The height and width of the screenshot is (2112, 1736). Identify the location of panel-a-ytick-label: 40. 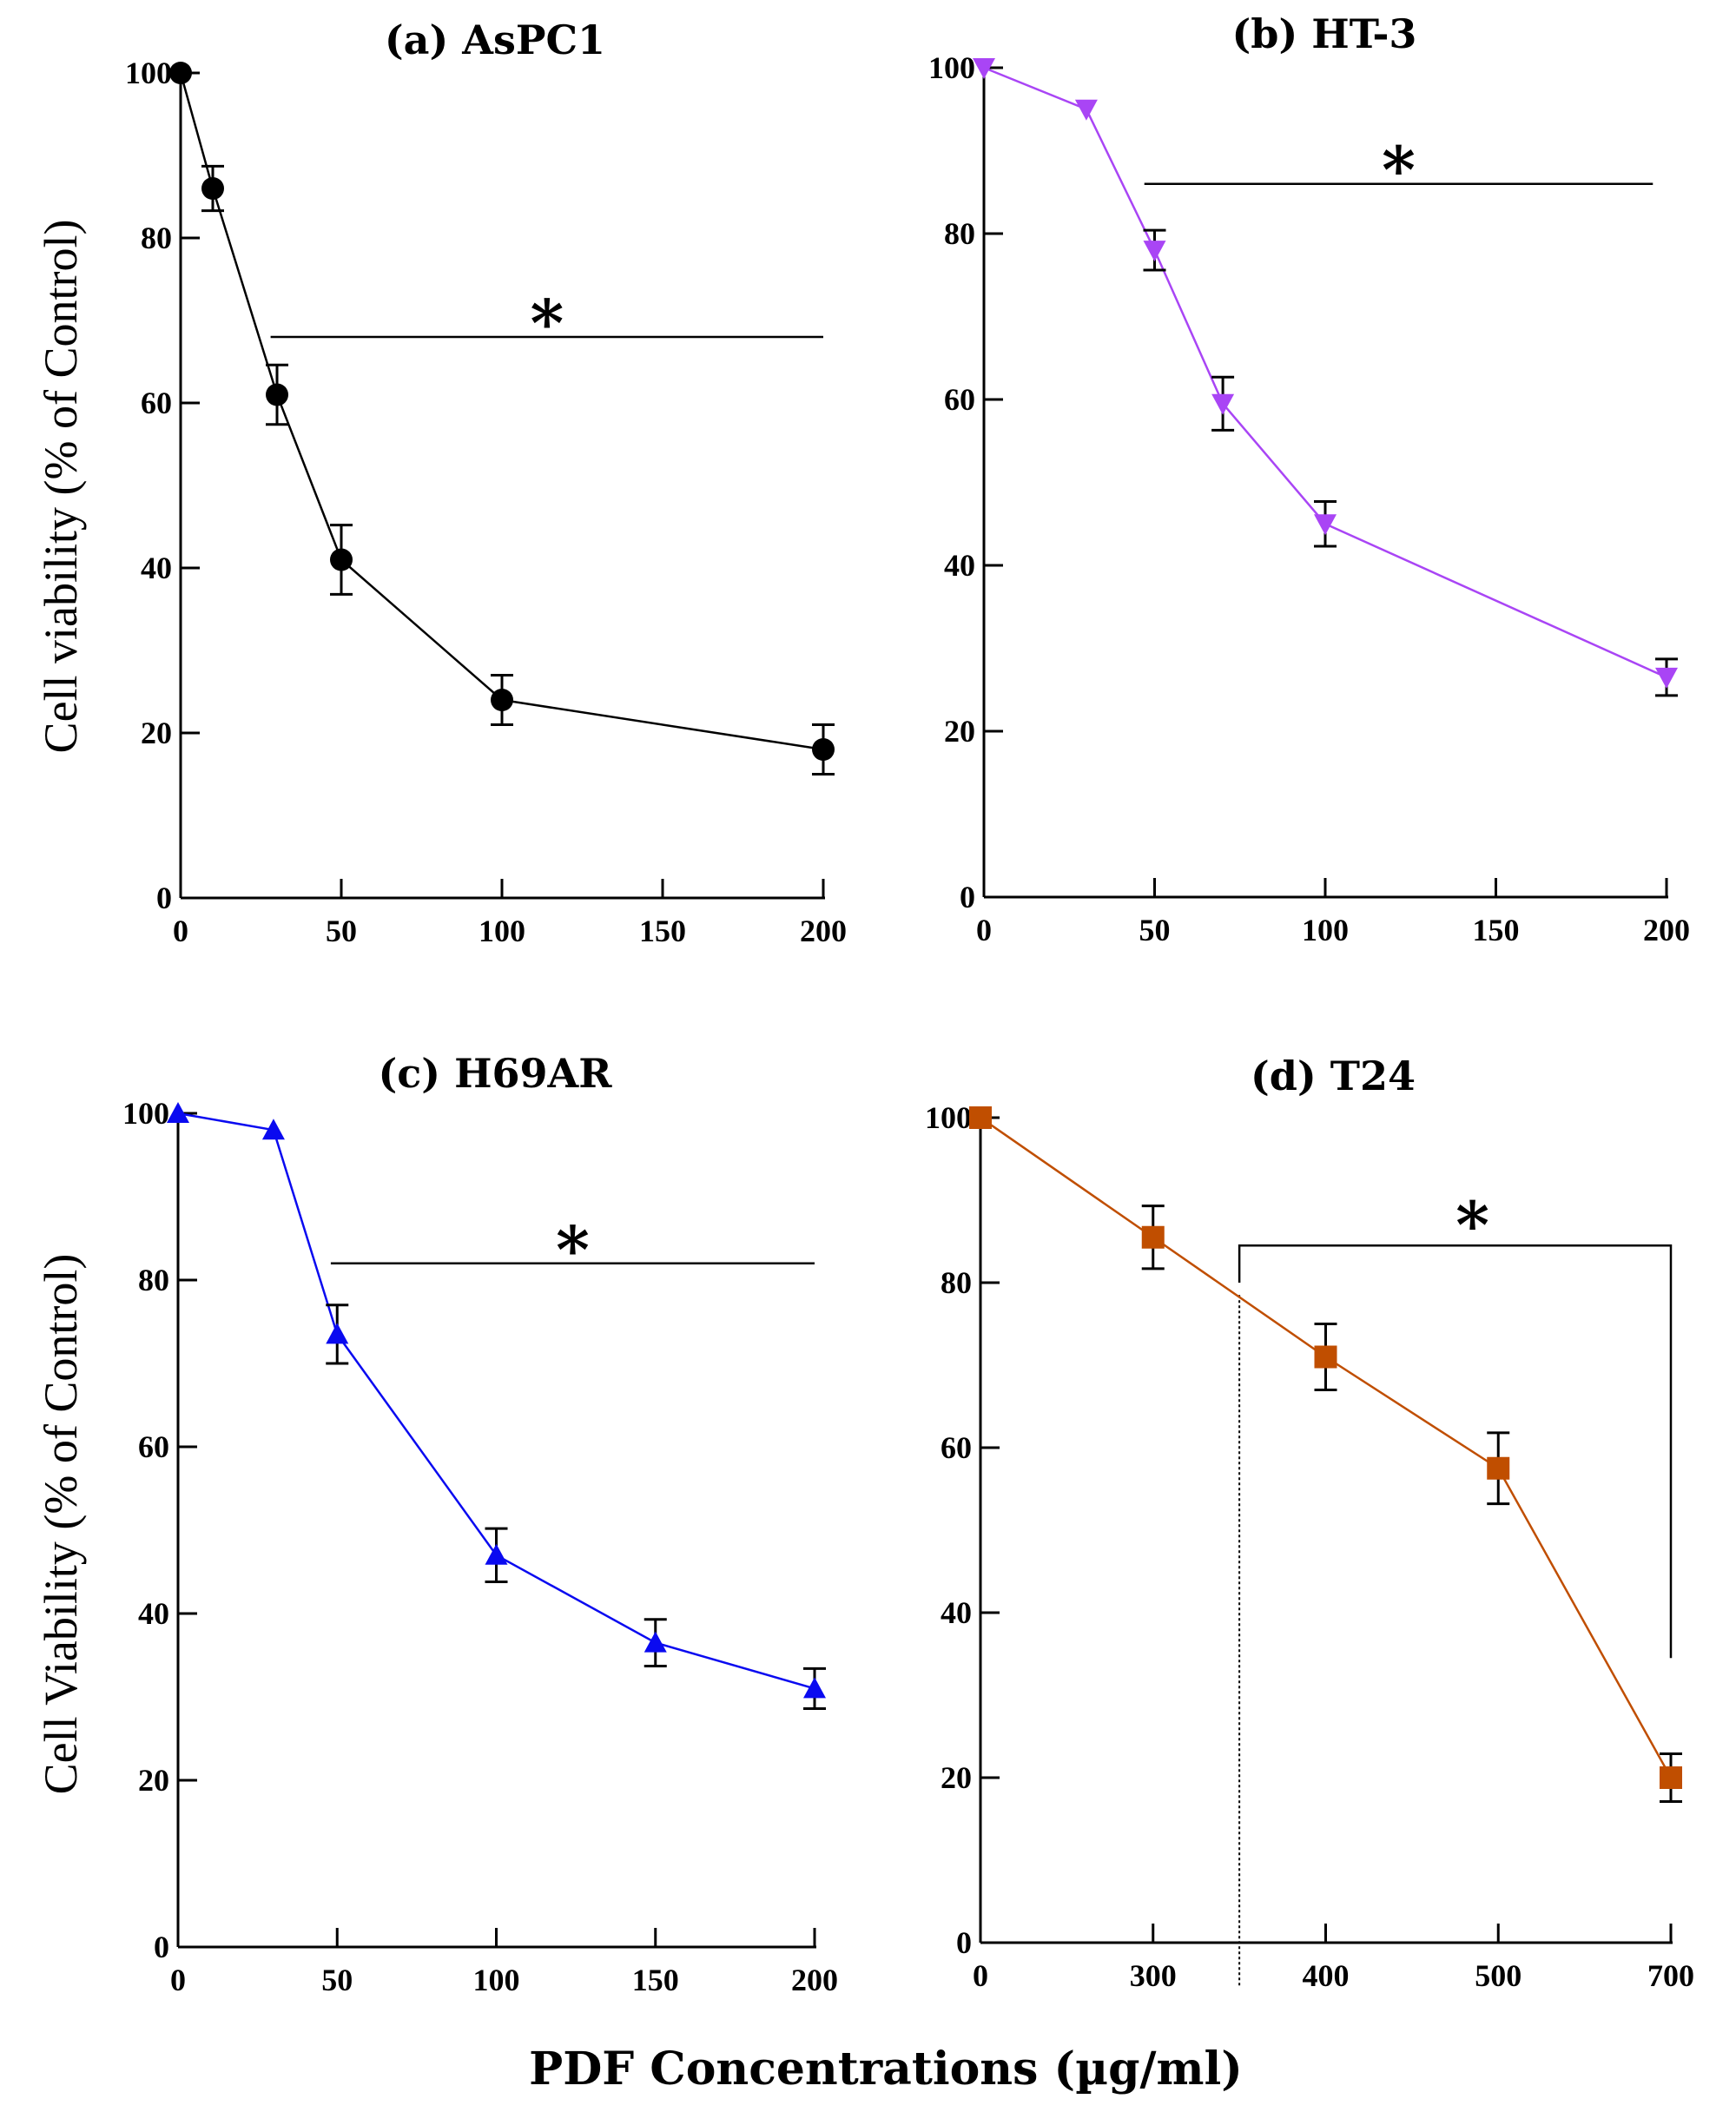
(156, 568).